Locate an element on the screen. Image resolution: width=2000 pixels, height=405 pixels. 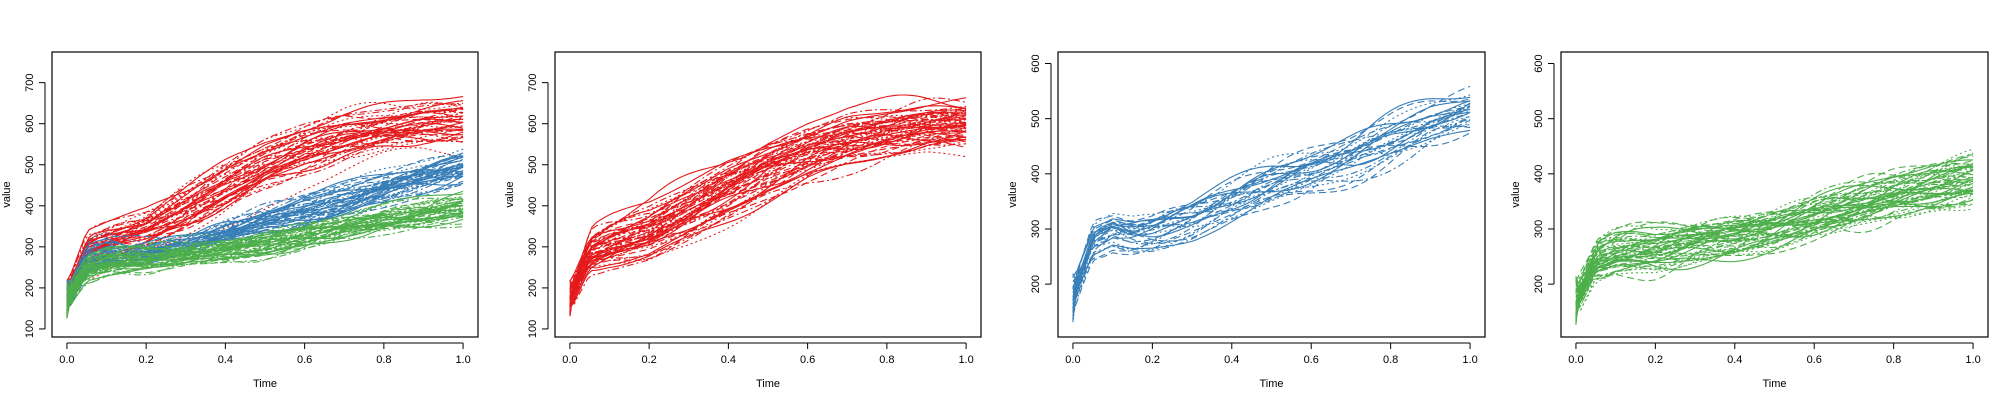
y-tick-label: 700 is located at coordinates (30, 82).